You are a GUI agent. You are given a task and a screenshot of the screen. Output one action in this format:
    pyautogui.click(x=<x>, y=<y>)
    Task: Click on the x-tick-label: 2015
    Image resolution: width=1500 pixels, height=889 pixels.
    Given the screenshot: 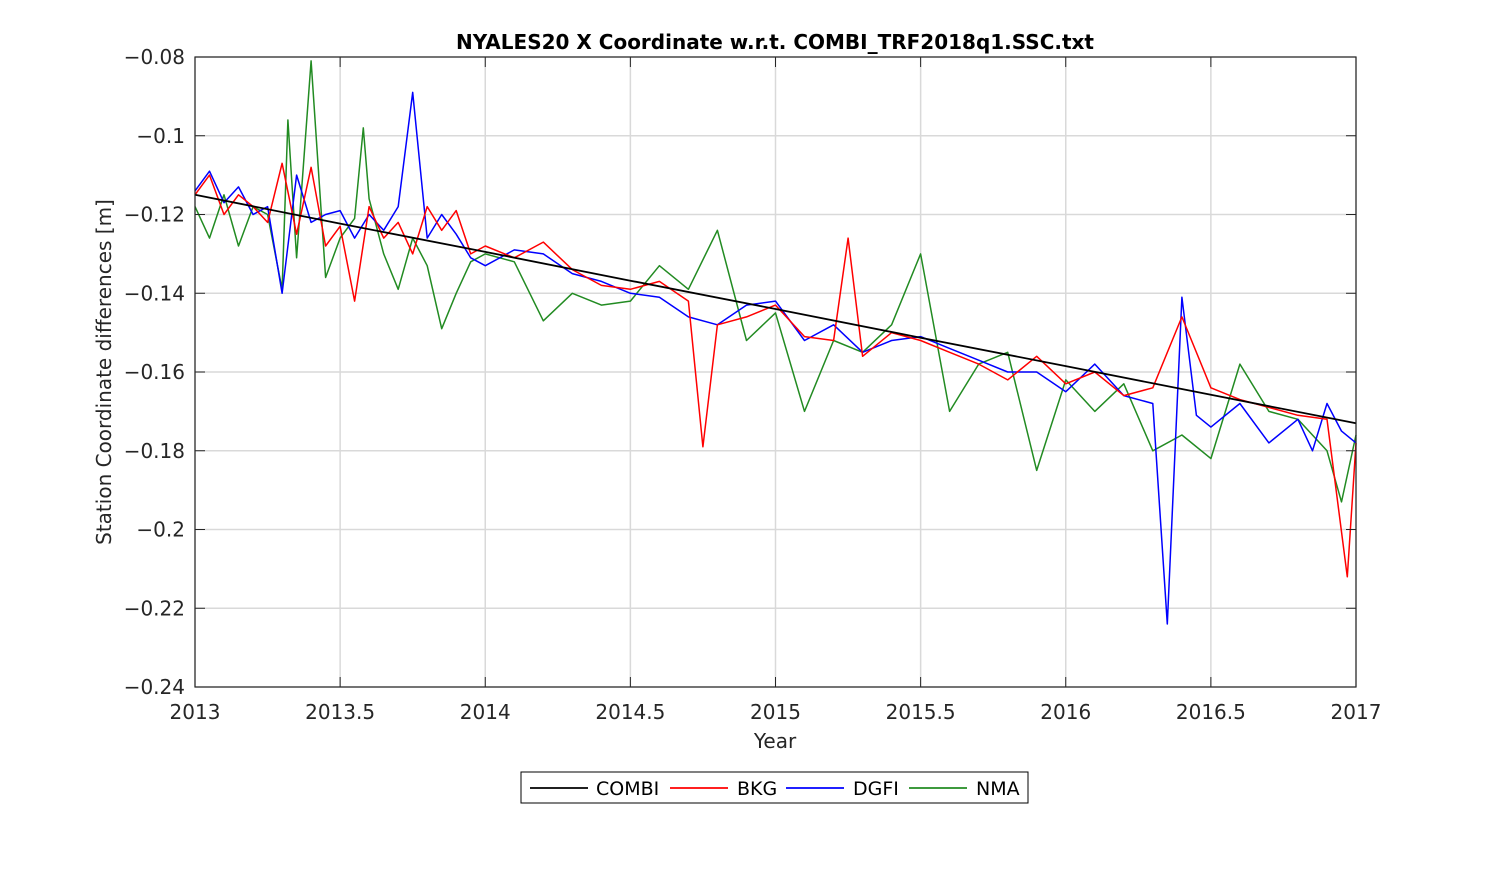 What is the action you would take?
    pyautogui.click(x=775, y=712)
    